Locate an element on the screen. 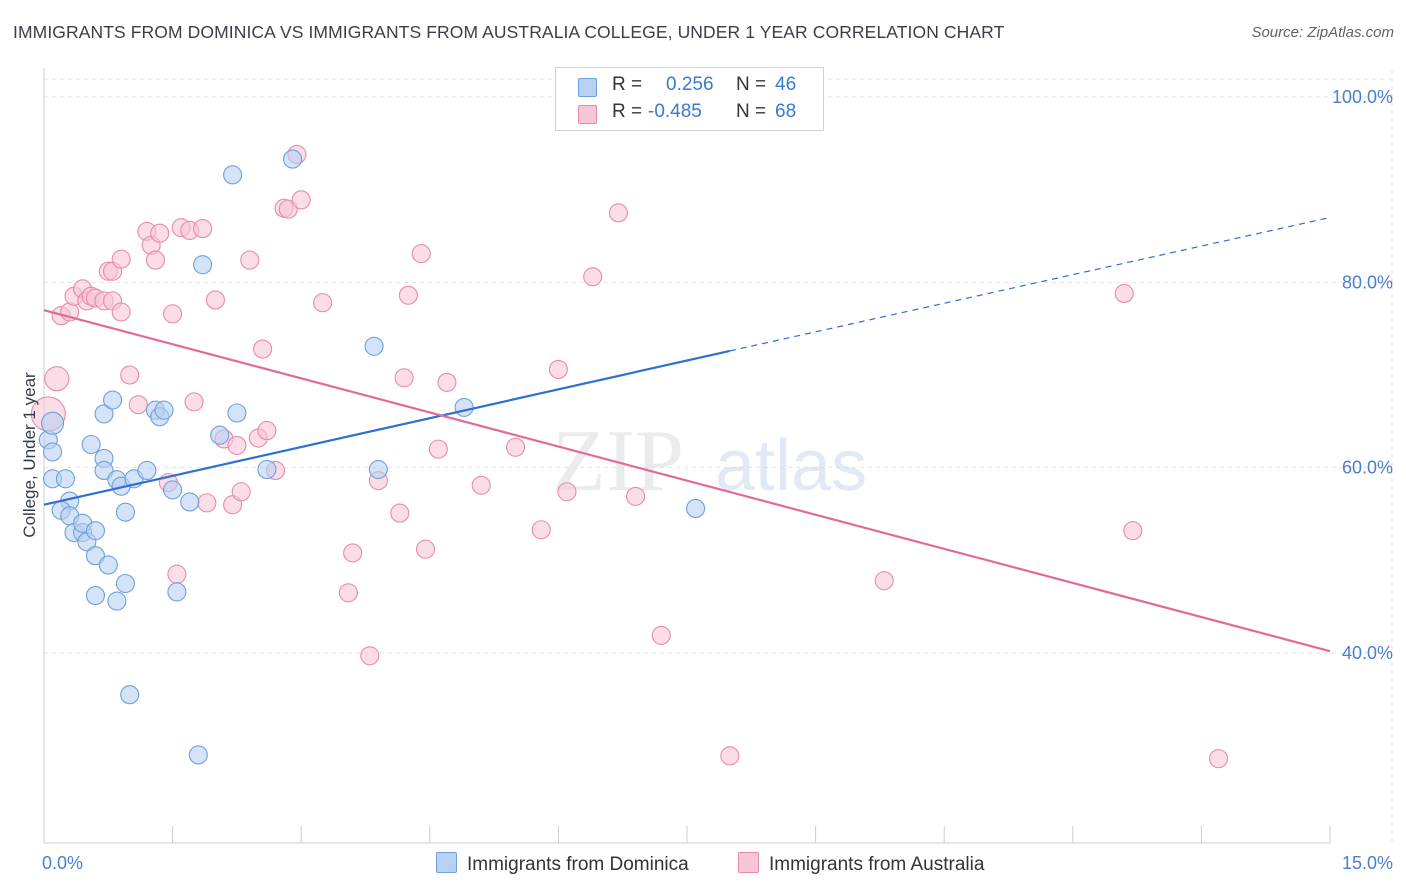 The height and width of the screenshot is (892, 1406). trend-line-dominica-extension is located at coordinates (1030, 284).